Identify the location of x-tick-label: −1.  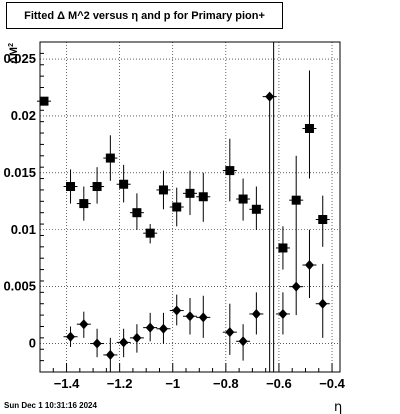
(172, 383).